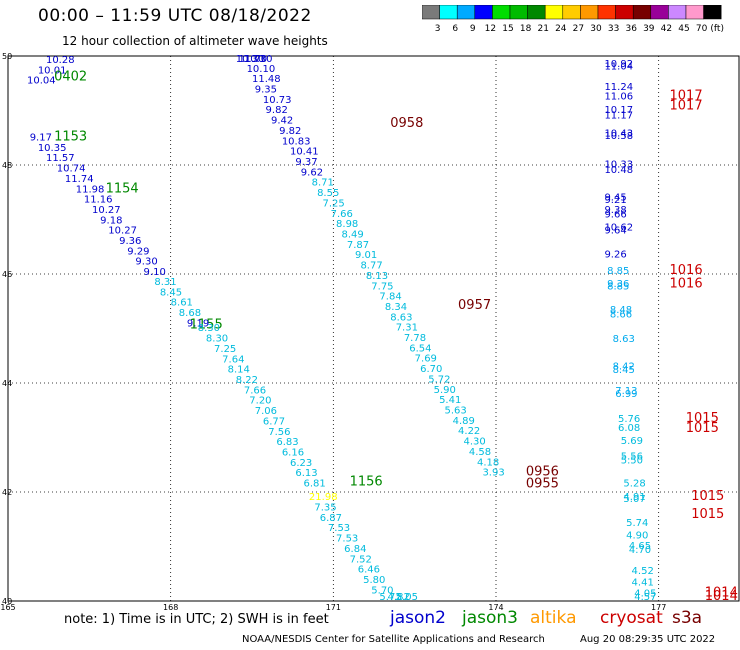 This screenshot has width=740, height=650. I want to click on longitude-tick-label: 171, so click(333, 607).